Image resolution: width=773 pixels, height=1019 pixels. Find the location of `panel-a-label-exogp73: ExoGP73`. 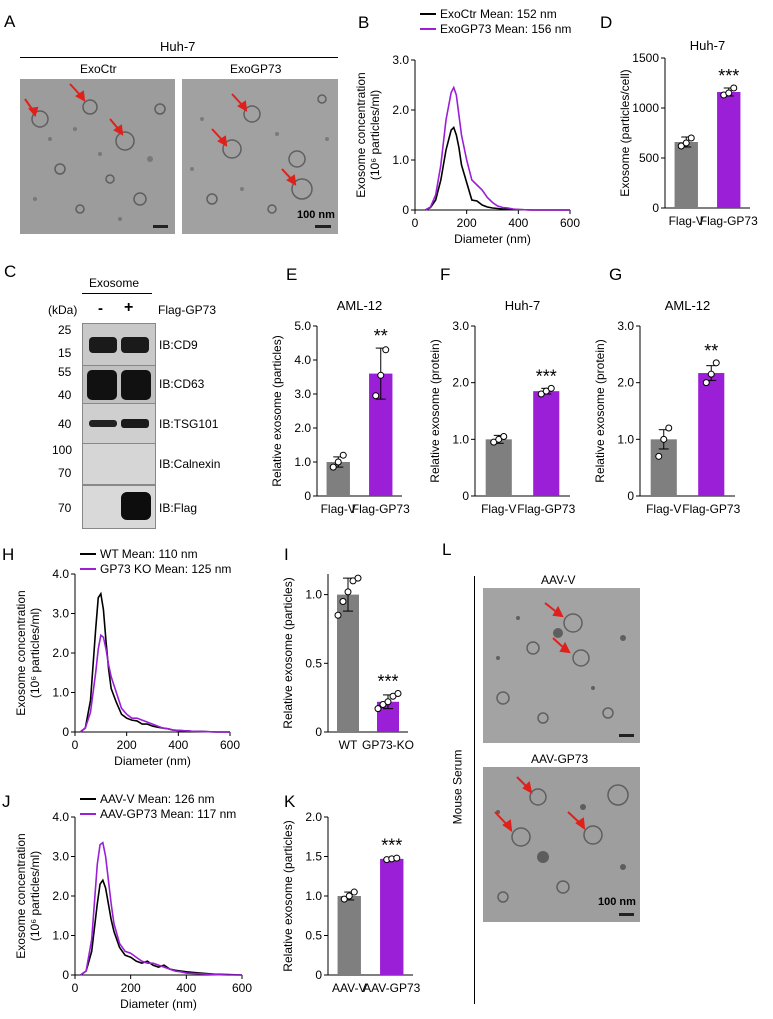

panel-a-label-exogp73: ExoGP73 is located at coordinates (256, 69).